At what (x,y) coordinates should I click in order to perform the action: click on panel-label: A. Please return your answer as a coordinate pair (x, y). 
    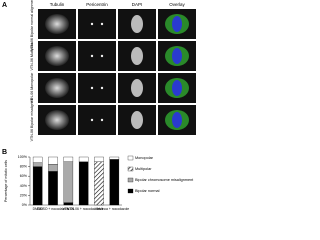
    Looking at the image, I should click on (4, 5).